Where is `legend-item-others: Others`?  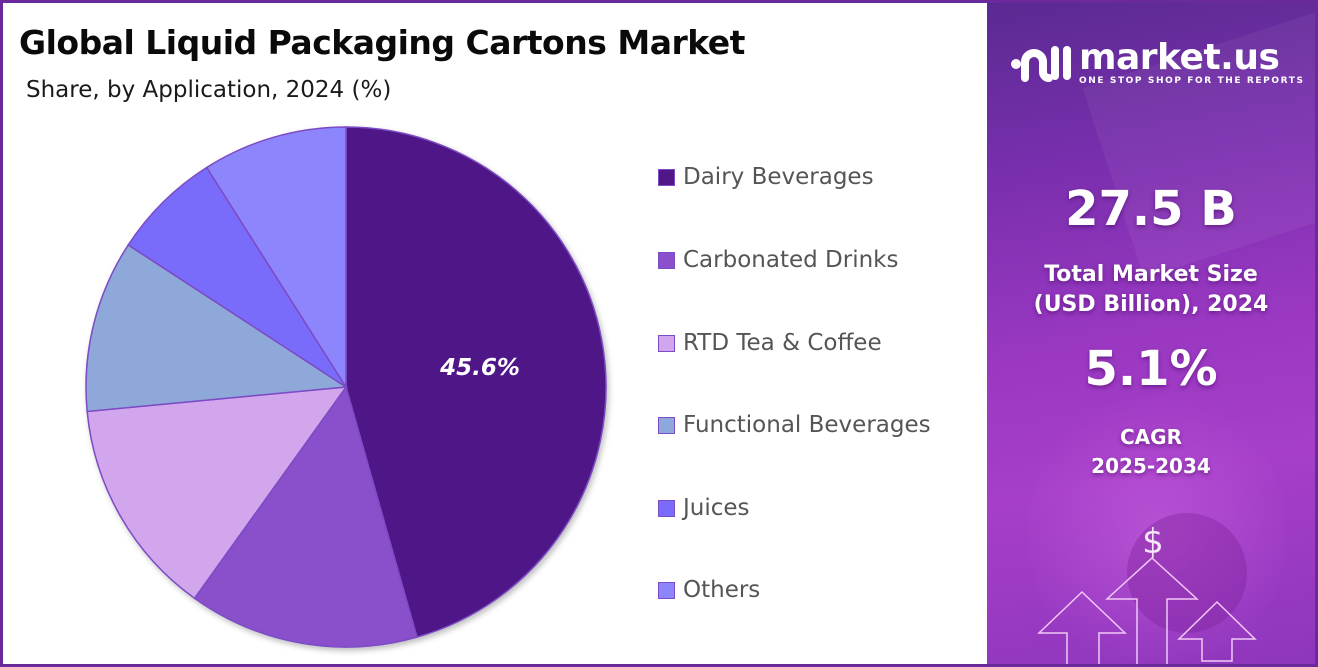
legend-item-others: Others is located at coordinates (709, 590).